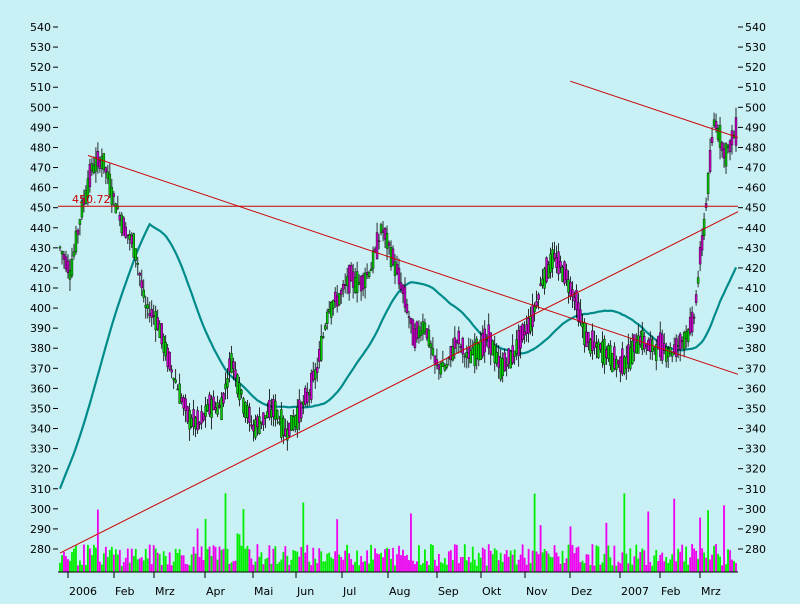  Describe the element at coordinates (537, 591) in the screenshot. I see `x-tick-label: Nov` at that location.